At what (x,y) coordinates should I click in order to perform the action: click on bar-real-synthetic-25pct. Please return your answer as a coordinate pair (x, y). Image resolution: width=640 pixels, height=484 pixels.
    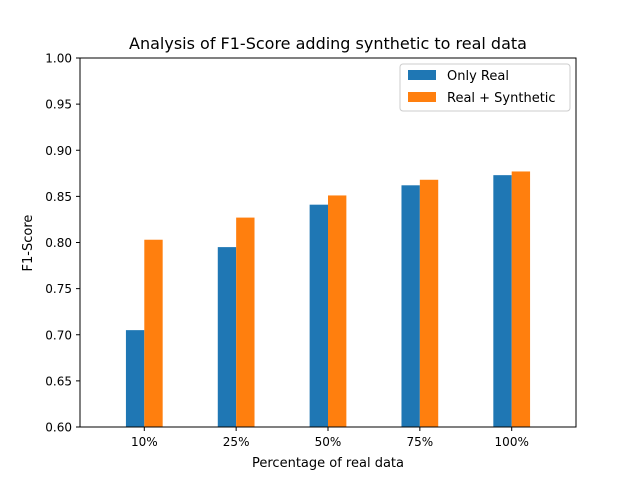
    Looking at the image, I should click on (245, 322).